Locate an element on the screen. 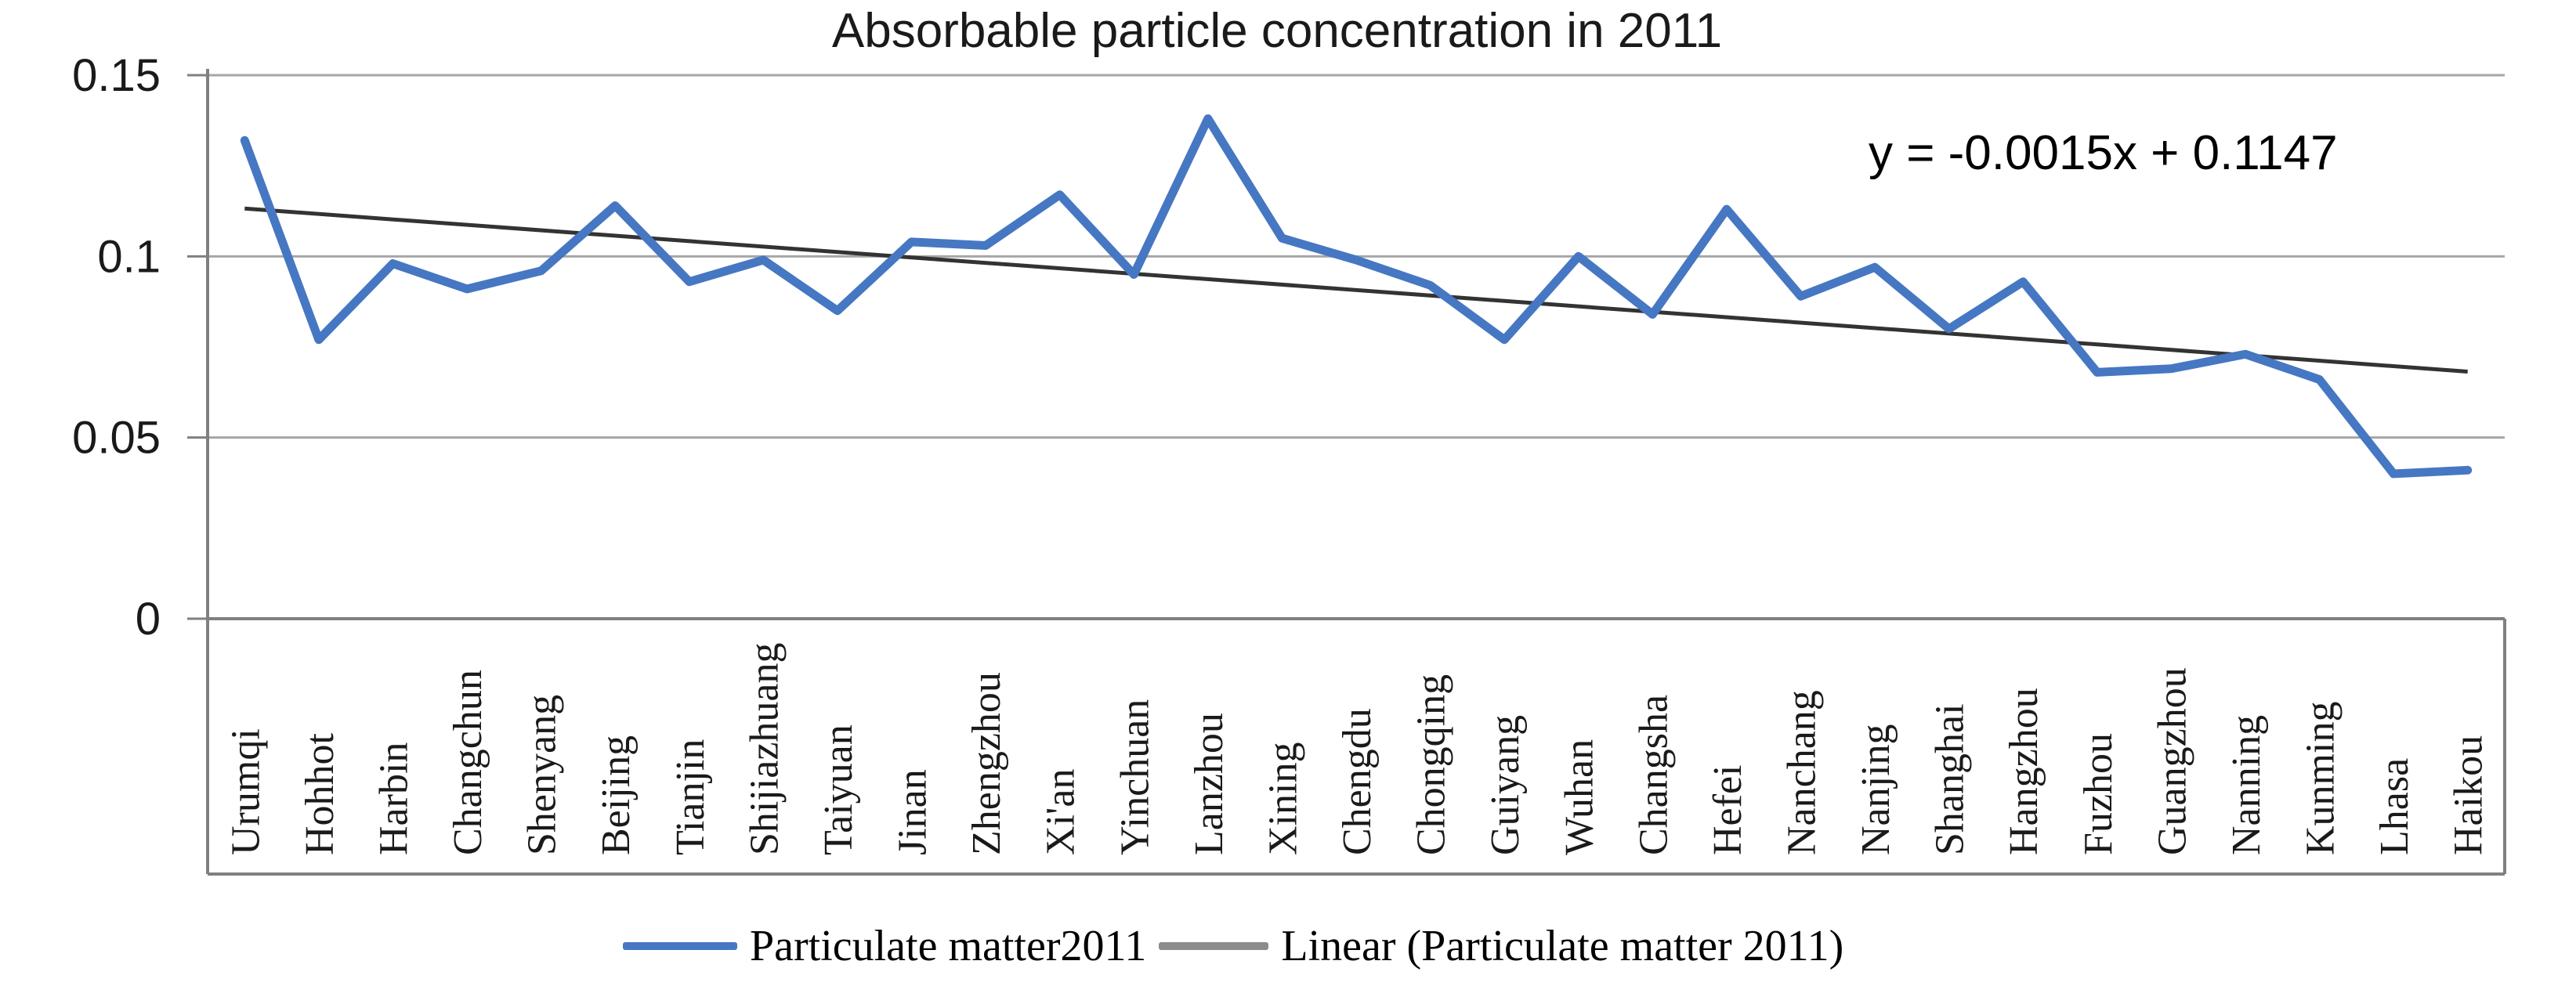 This screenshot has width=2576, height=997. y-axis-tick-label: 0.05 is located at coordinates (117, 439).